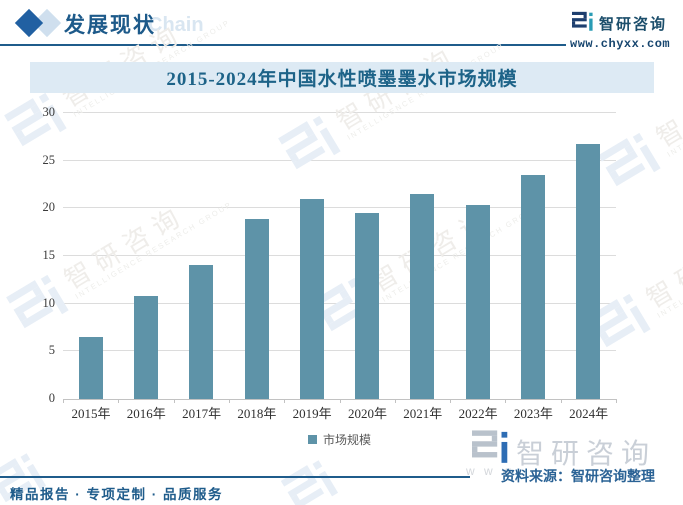 The image size is (683, 505). What do you see at coordinates (633, 24) in the screenshot?
I see `brand-name: 智研咨询` at bounding box center [633, 24].